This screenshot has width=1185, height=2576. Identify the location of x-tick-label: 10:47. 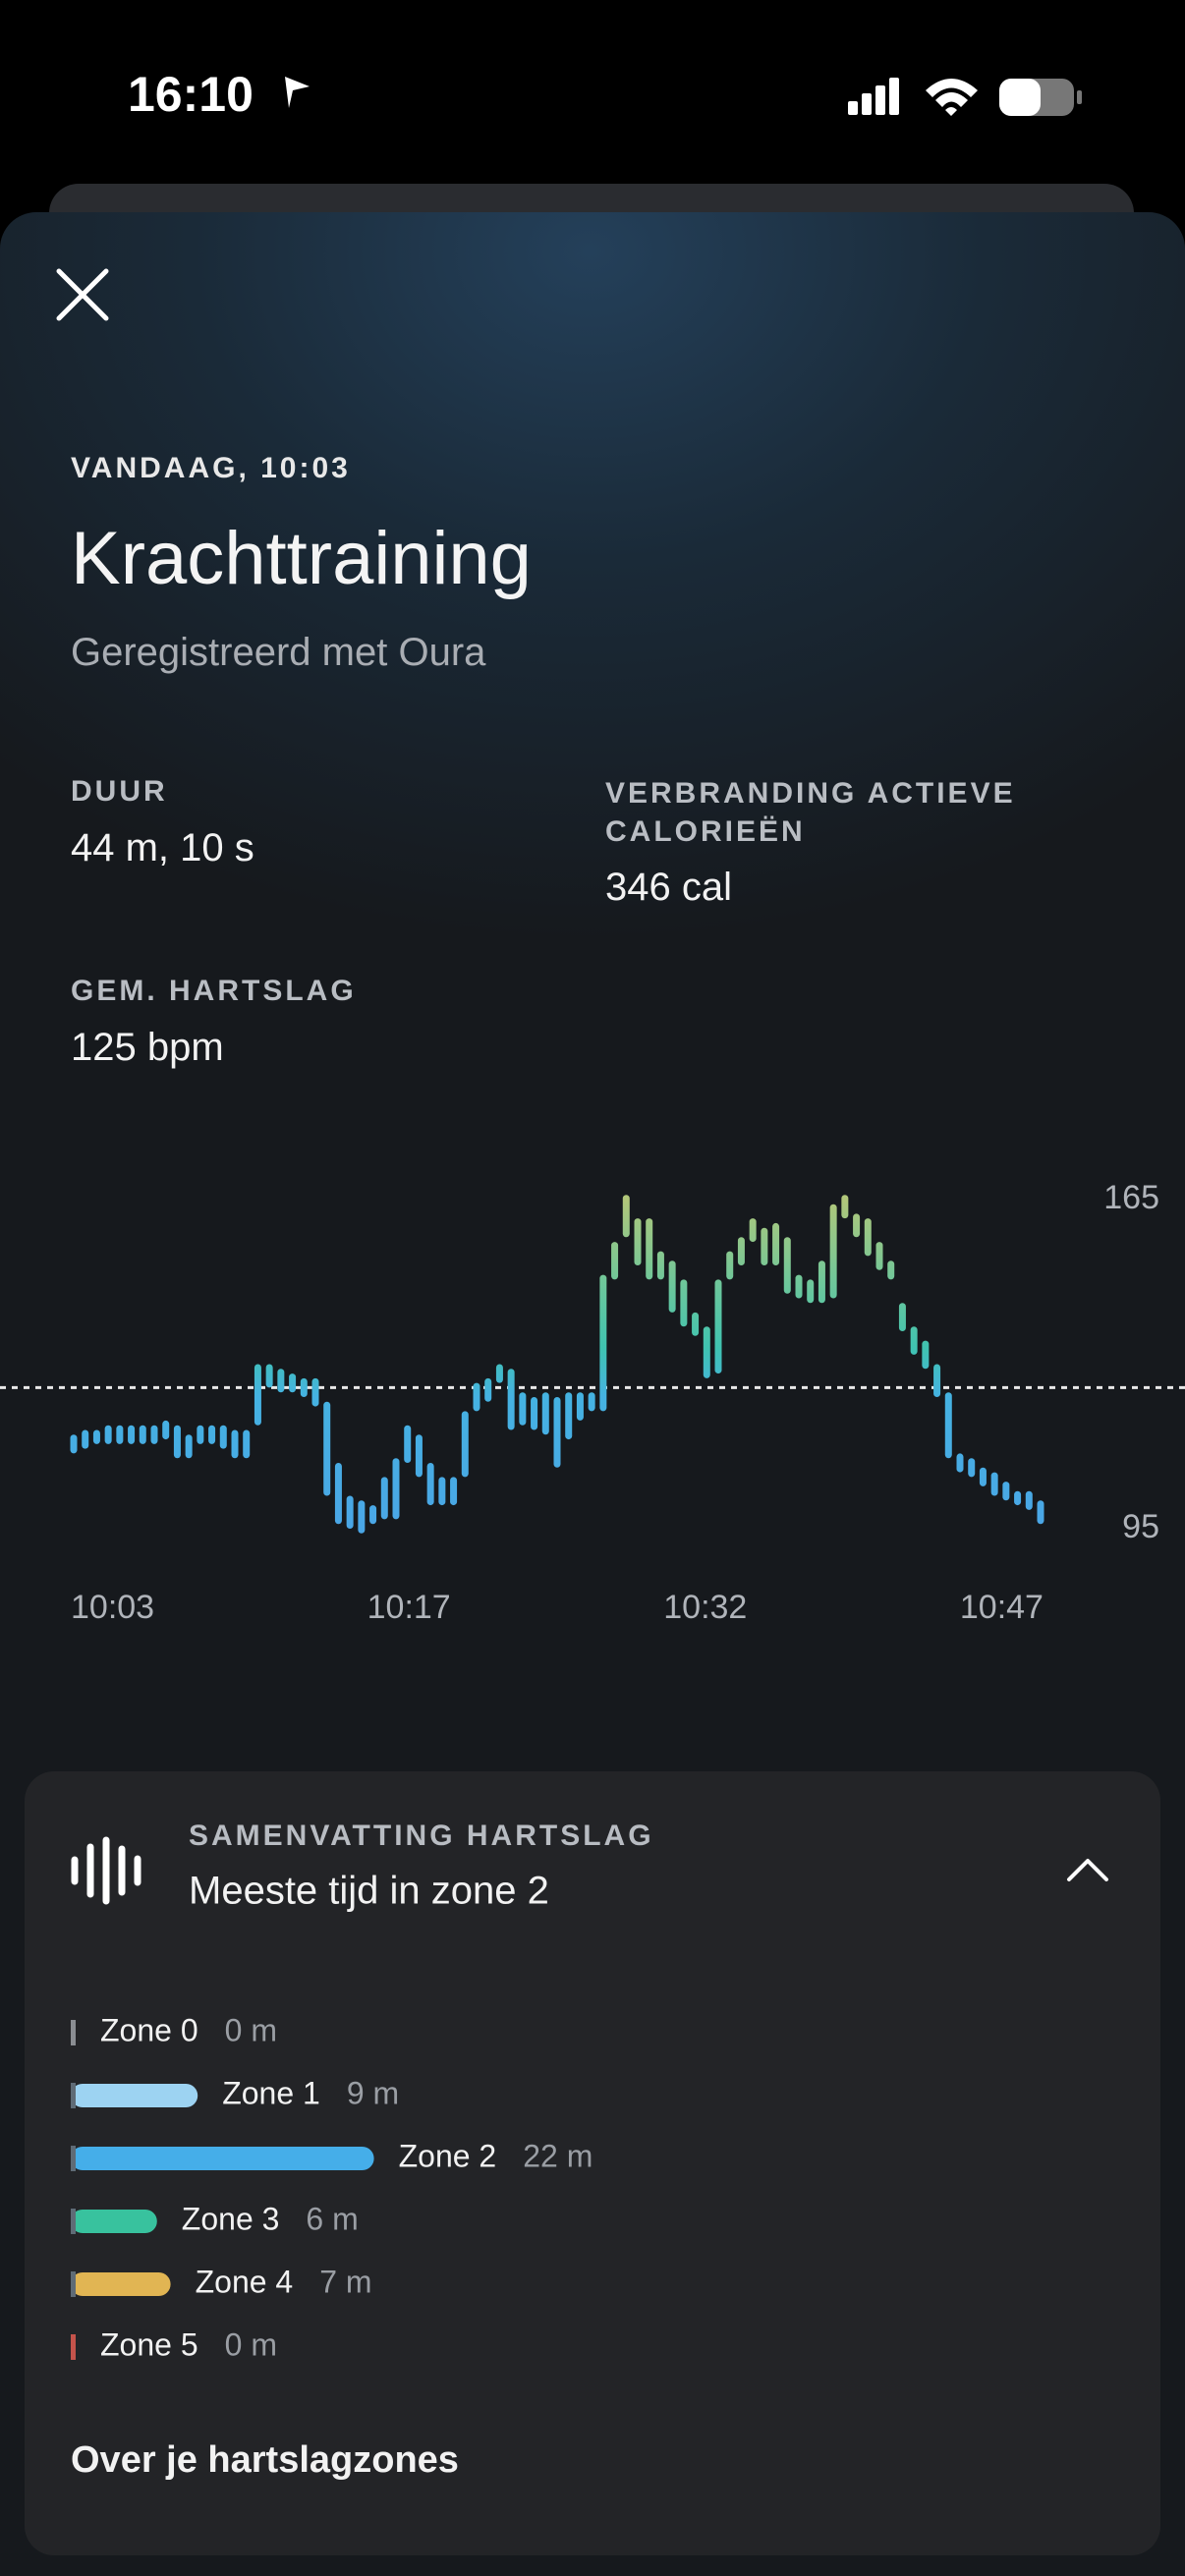
(1002, 1607).